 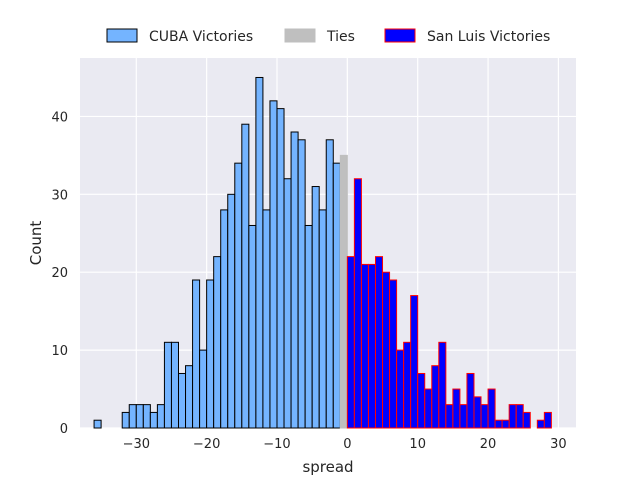 What do you see at coordinates (64, 429) in the screenshot?
I see `y-tick-label: 0` at bounding box center [64, 429].